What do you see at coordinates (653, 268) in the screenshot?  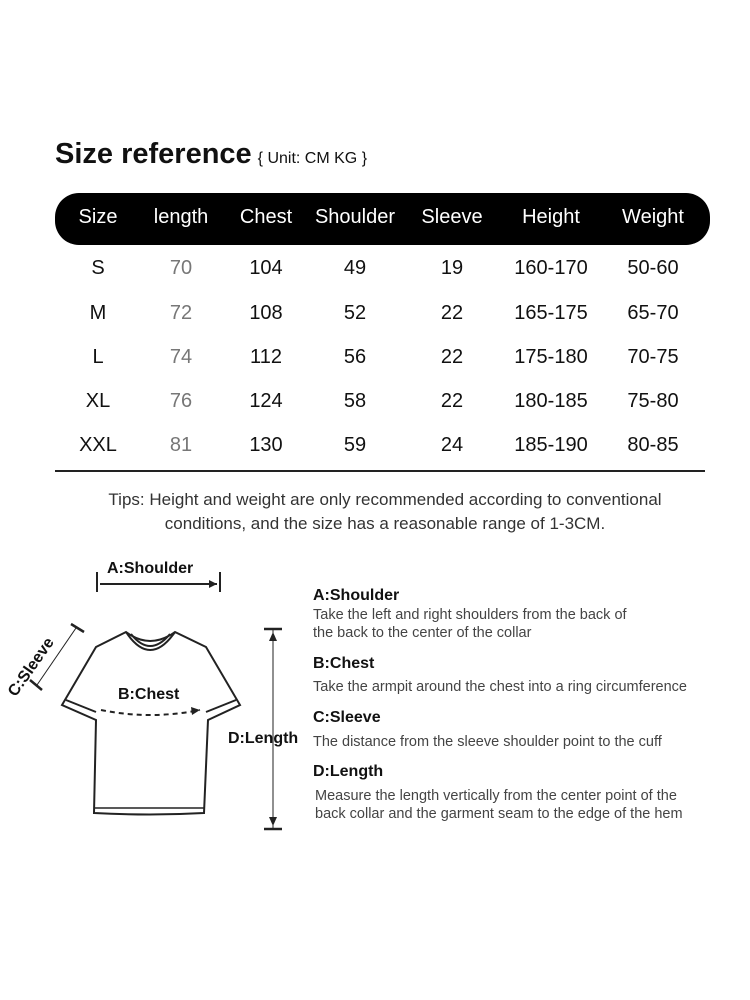 I see `table-cell: 50-60` at bounding box center [653, 268].